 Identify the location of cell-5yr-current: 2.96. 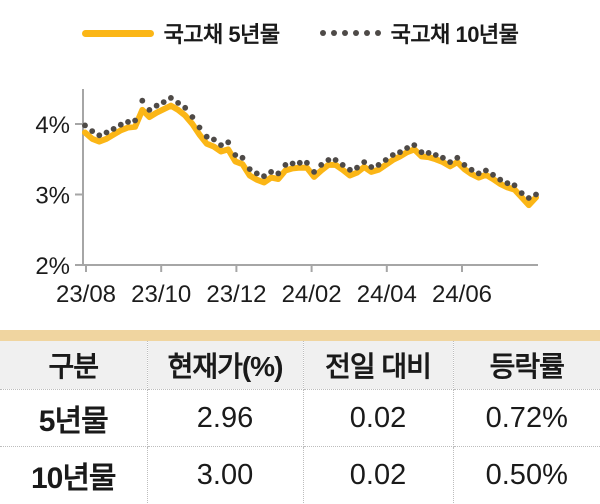
(225, 418).